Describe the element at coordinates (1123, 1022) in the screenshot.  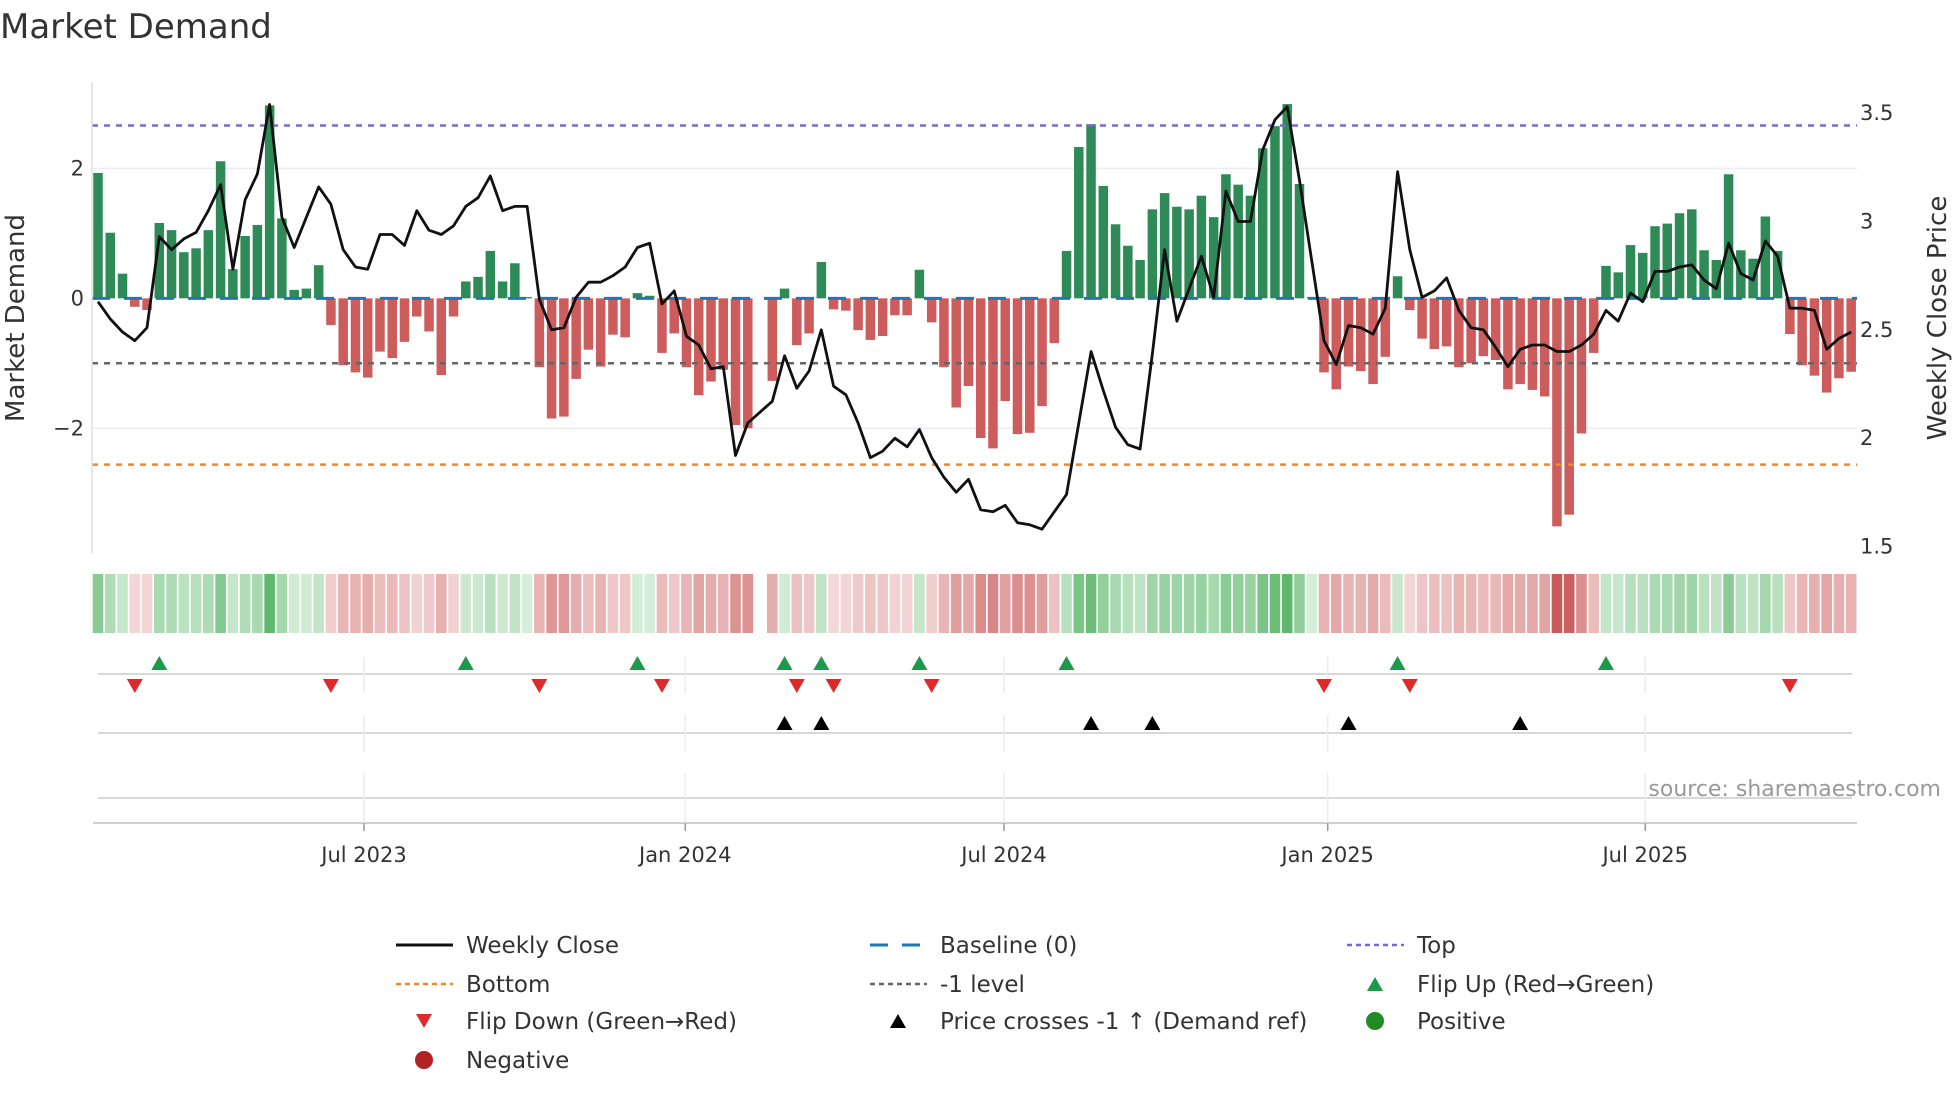
I see `legend-label: Price crosses -1 ↑ (Demand ref)` at that location.